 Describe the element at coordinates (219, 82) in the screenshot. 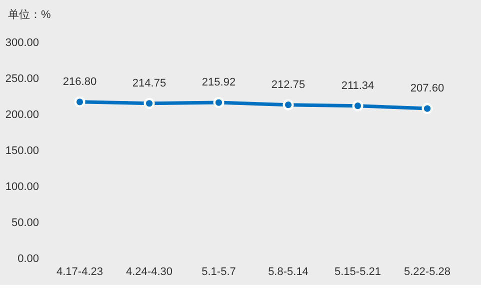

I see `data-label: 215.92` at that location.